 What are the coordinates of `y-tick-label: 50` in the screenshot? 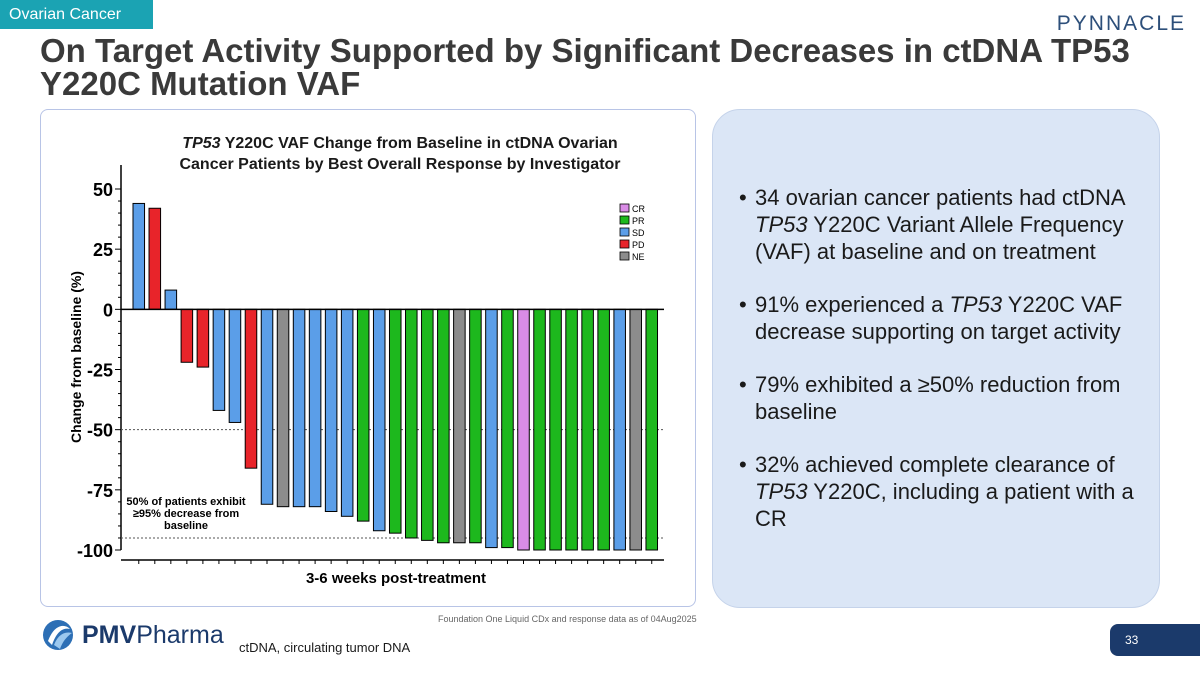 It's located at (103, 190).